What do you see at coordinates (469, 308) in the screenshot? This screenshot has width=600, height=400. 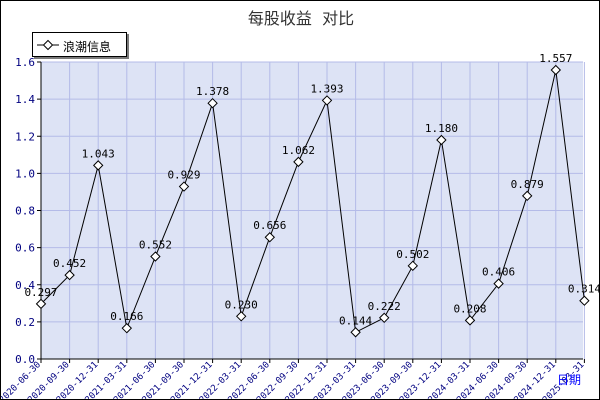 I see `data-label: 0.208` at bounding box center [469, 308].